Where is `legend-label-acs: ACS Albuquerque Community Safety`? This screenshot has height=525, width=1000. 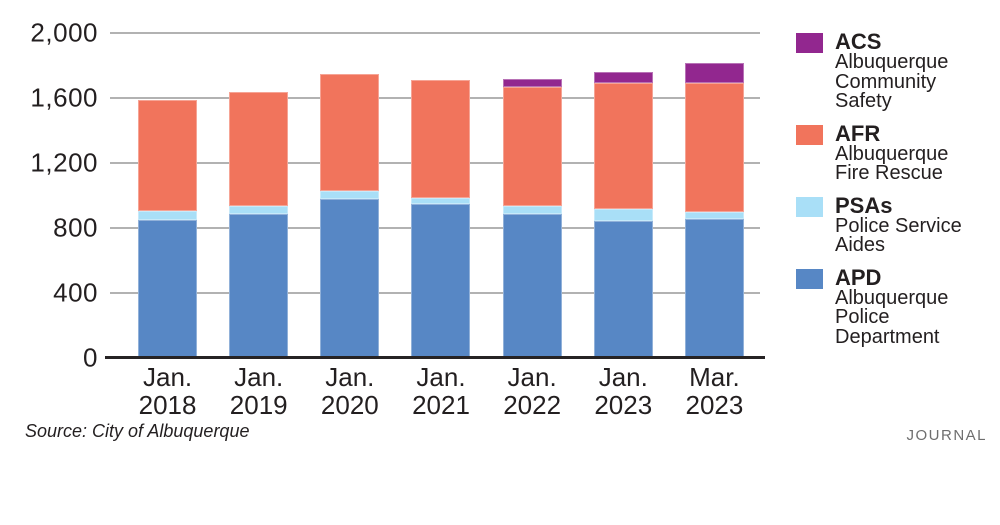
legend-label-acs: ACS Albuquerque Community Safety is located at coordinates (910, 71).